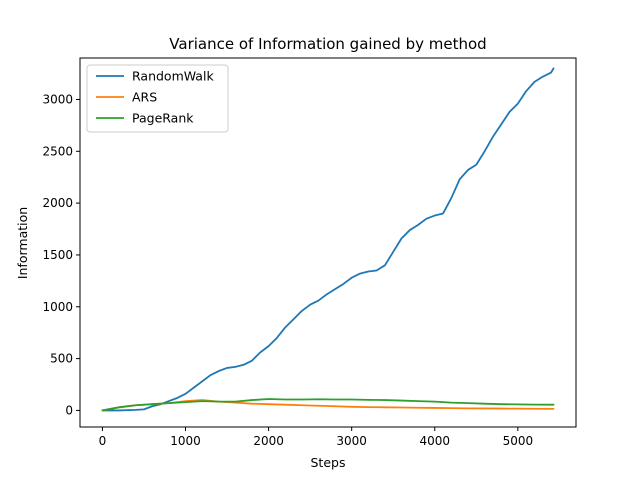 The height and width of the screenshot is (480, 640). What do you see at coordinates (328, 405) in the screenshot?
I see `series-line-pagerank` at bounding box center [328, 405].